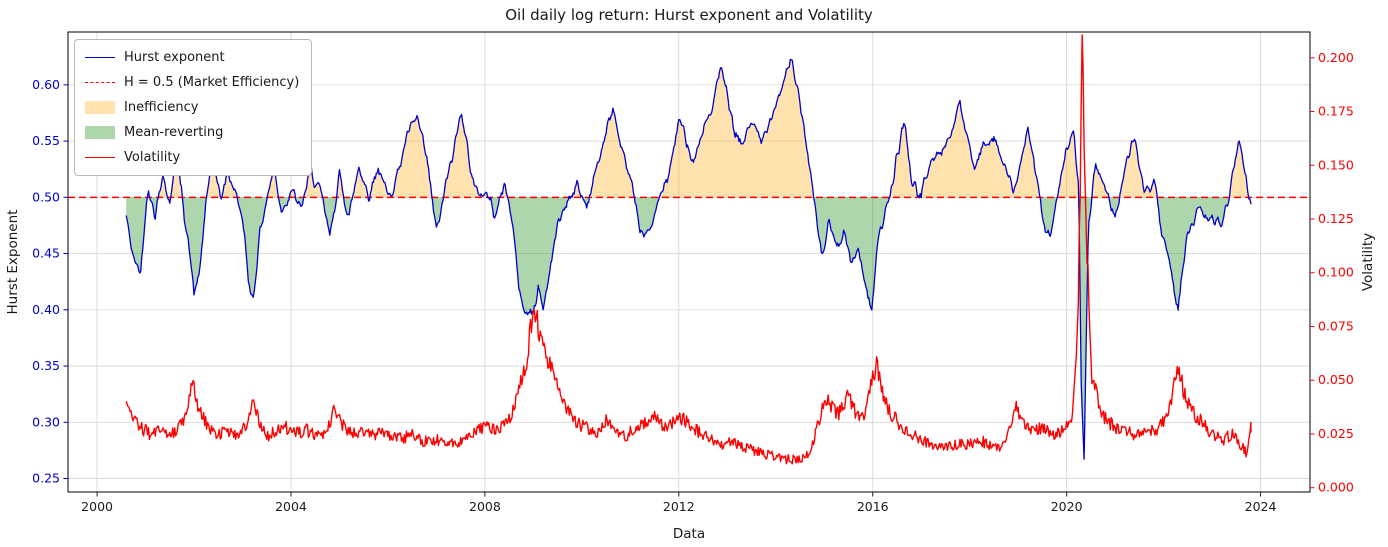 The height and width of the screenshot is (547, 1388). I want to click on legend-item-hurst: Hurst exponent, so click(192, 57).